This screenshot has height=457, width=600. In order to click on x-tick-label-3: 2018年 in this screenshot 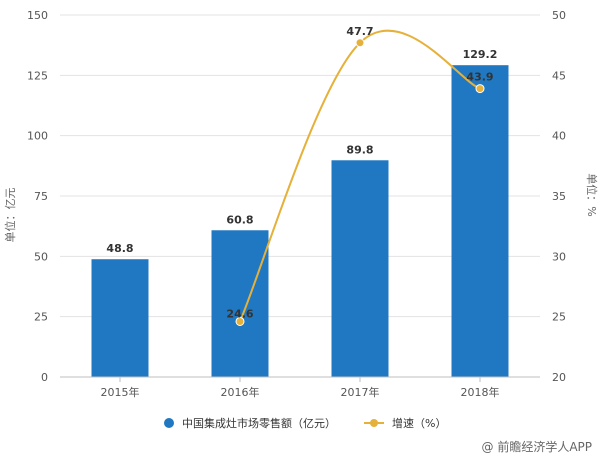, I will do `click(480, 392)`.